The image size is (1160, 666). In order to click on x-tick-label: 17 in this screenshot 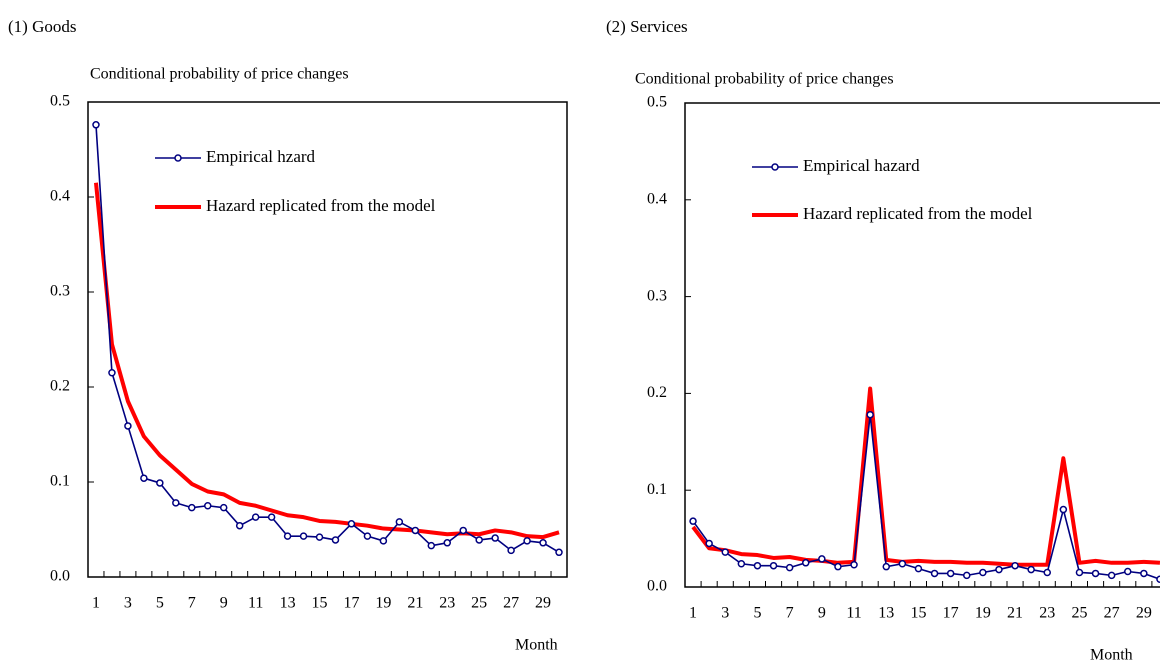, I will do `click(951, 613)`.